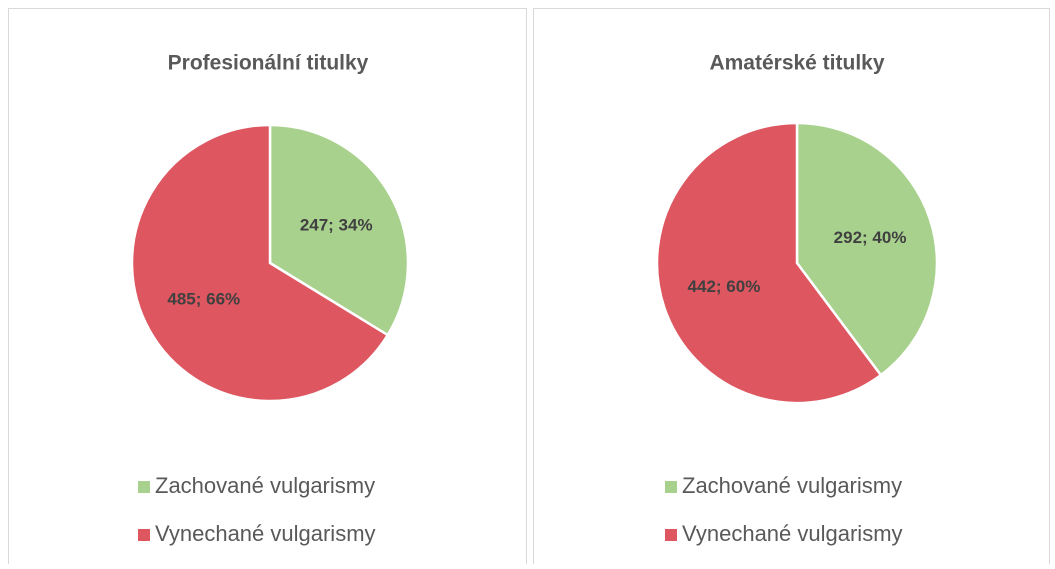 The width and height of the screenshot is (1055, 569). Describe the element at coordinates (870, 237) in the screenshot. I see `data-label: 292; 40%` at that location.